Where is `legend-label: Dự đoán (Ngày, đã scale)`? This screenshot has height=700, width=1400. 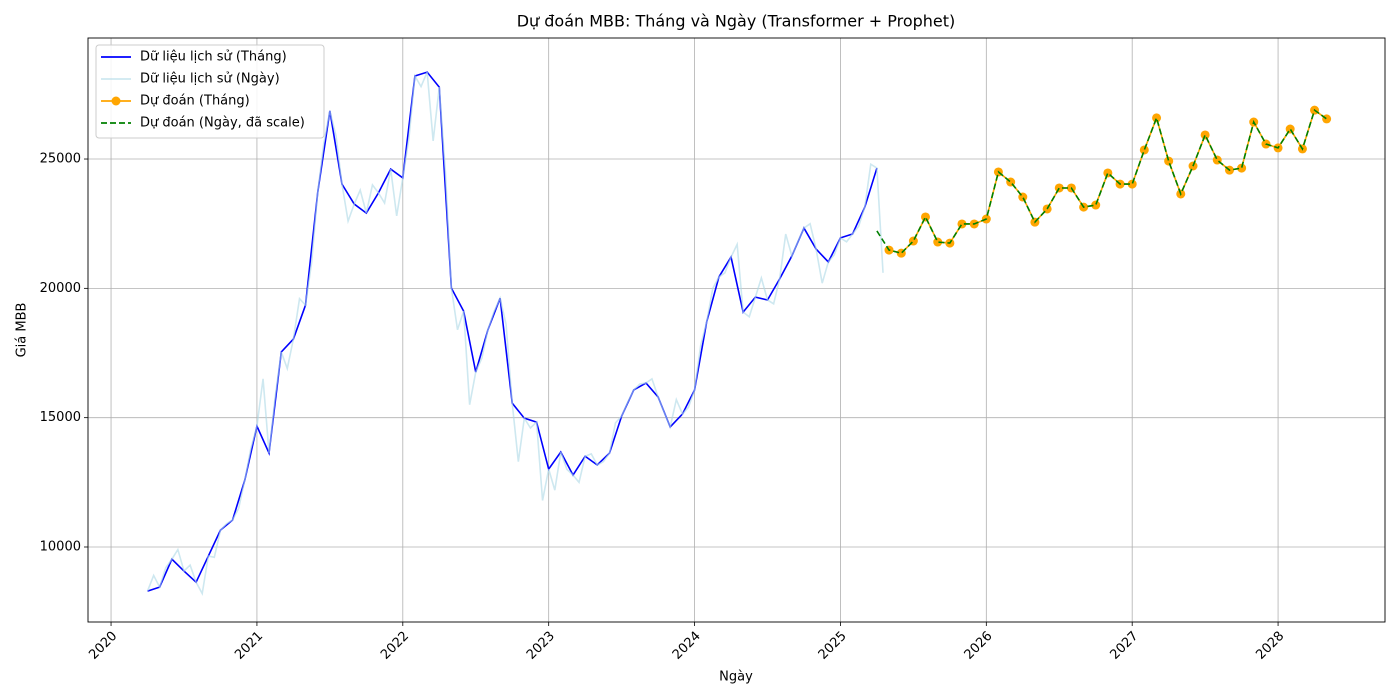
legend-label: Dự đoán (Ngày, đã scale) is located at coordinates (222, 123).